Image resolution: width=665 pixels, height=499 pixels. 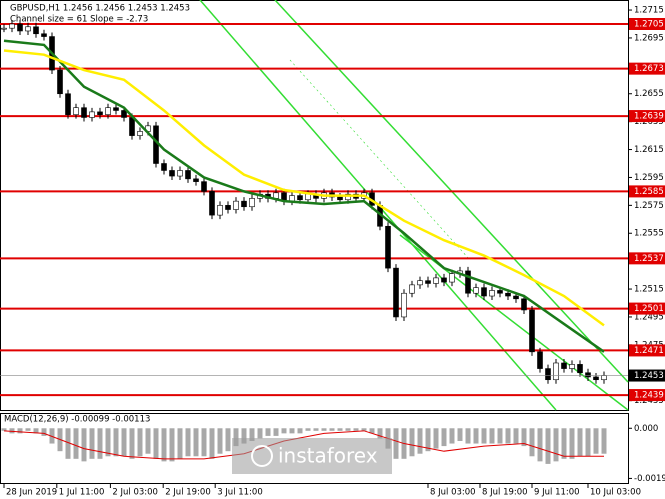 What do you see at coordinates (77, 420) in the screenshot?
I see `macd-title: MACD(12,26,9) -0.00099 -0.00113` at bounding box center [77, 420].